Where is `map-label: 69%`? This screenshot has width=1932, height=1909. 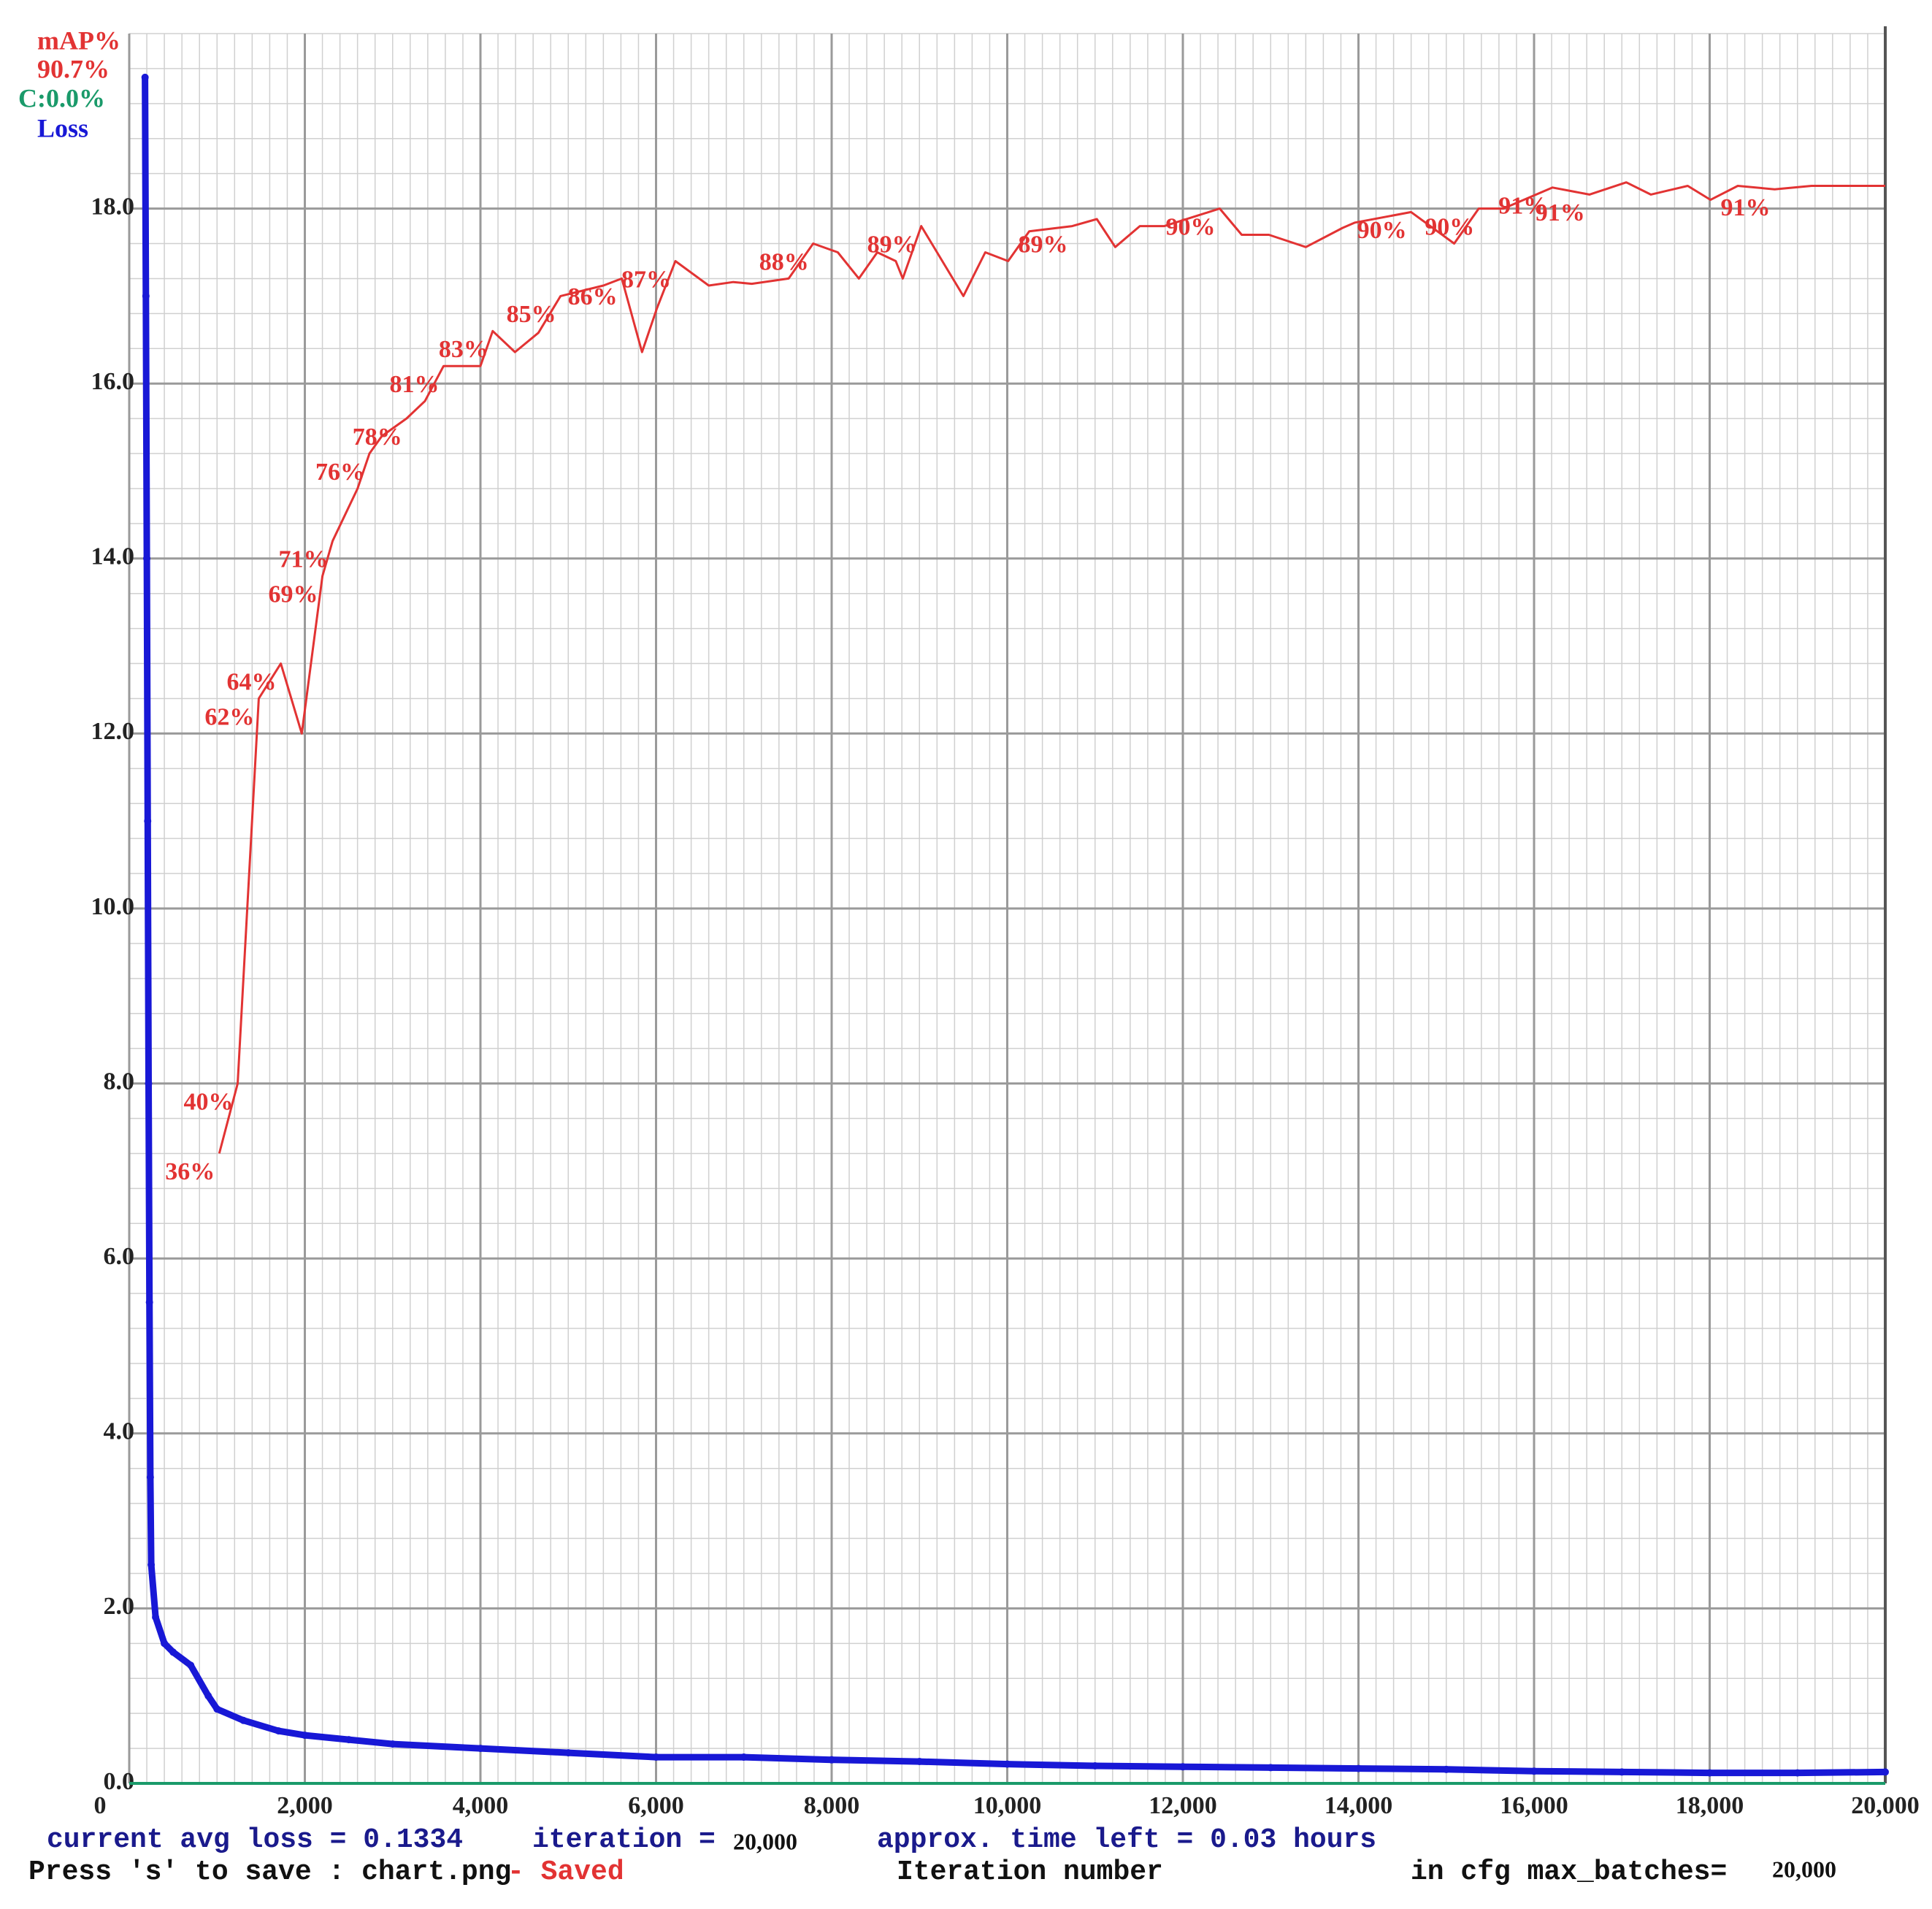
map-label: 69% is located at coordinates (293, 595).